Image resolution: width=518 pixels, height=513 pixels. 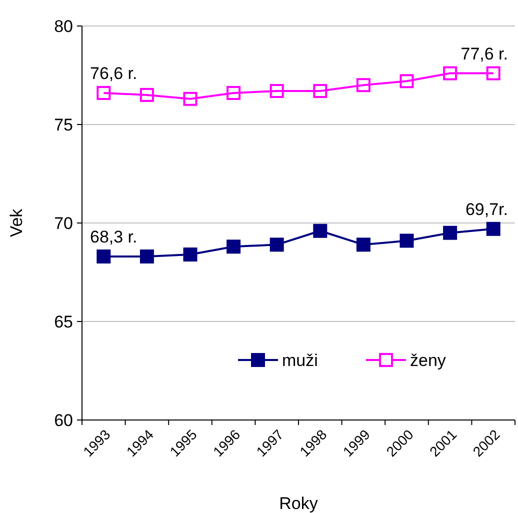 What do you see at coordinates (428, 360) in the screenshot?
I see `legend-label: ženy` at bounding box center [428, 360].